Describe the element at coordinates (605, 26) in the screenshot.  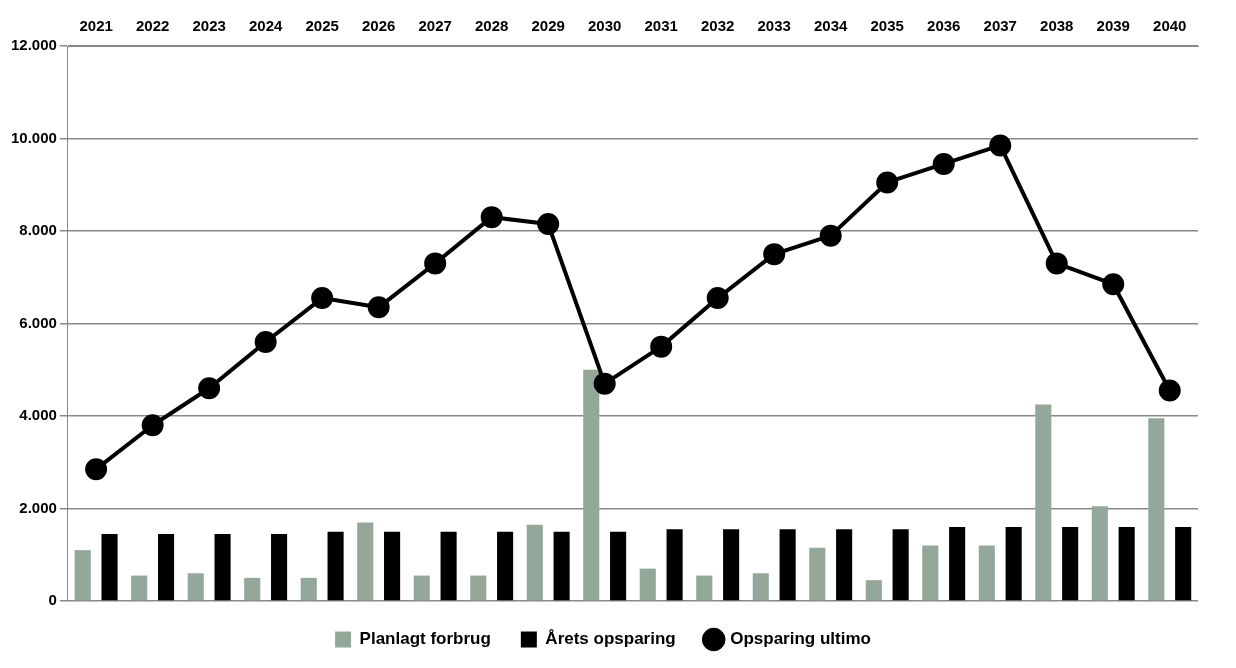
I see `x-tick-label: 2030` at that location.